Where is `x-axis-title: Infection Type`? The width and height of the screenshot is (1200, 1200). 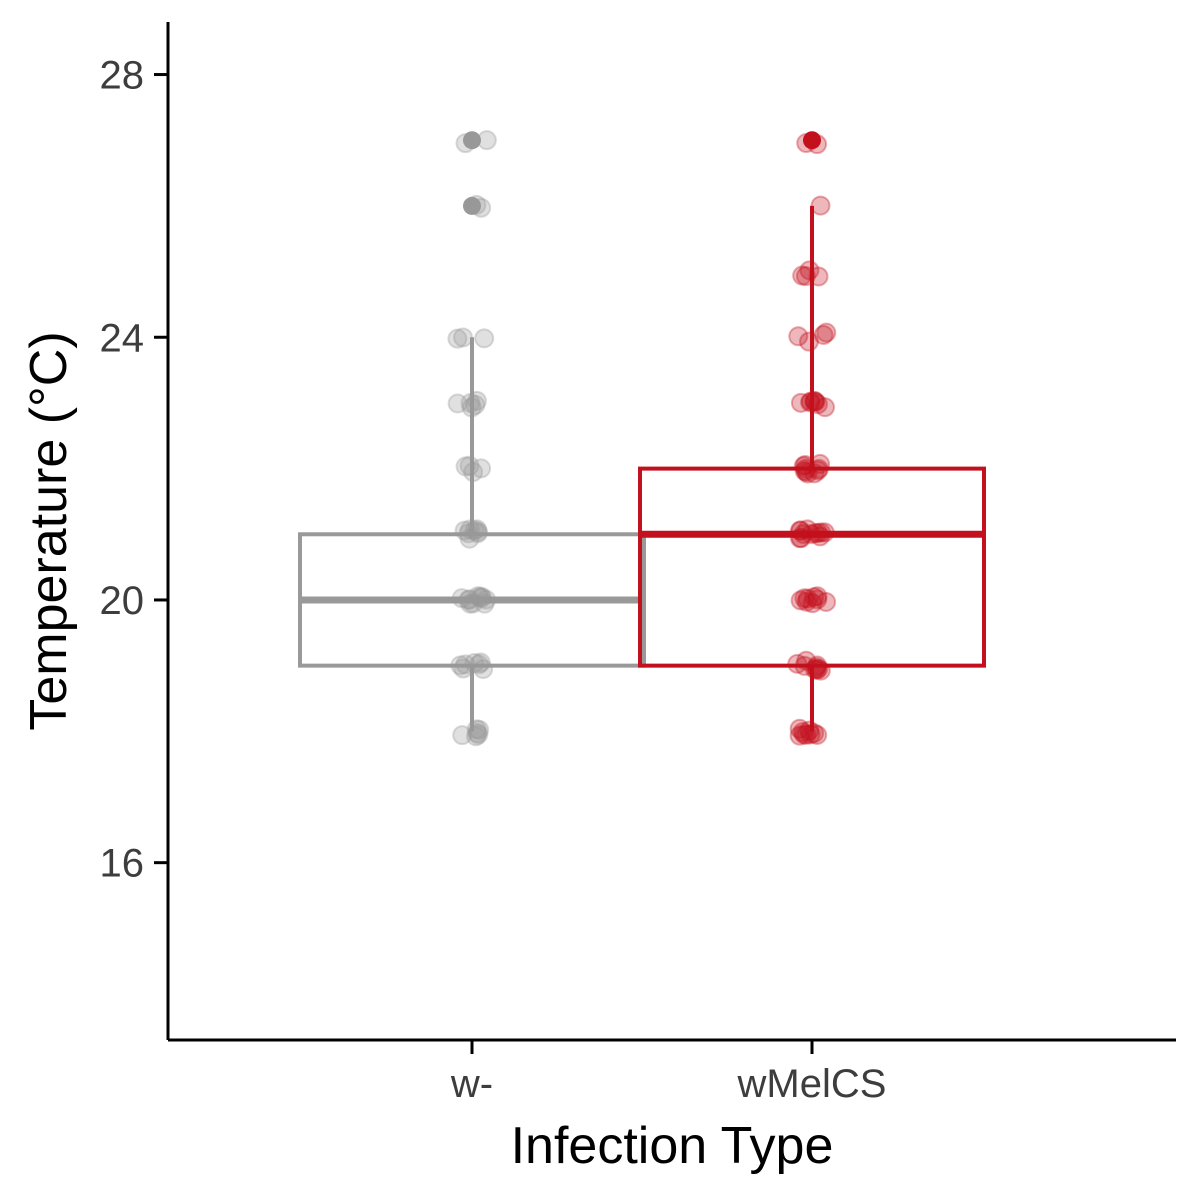 x-axis-title: Infection Type is located at coordinates (672, 1146).